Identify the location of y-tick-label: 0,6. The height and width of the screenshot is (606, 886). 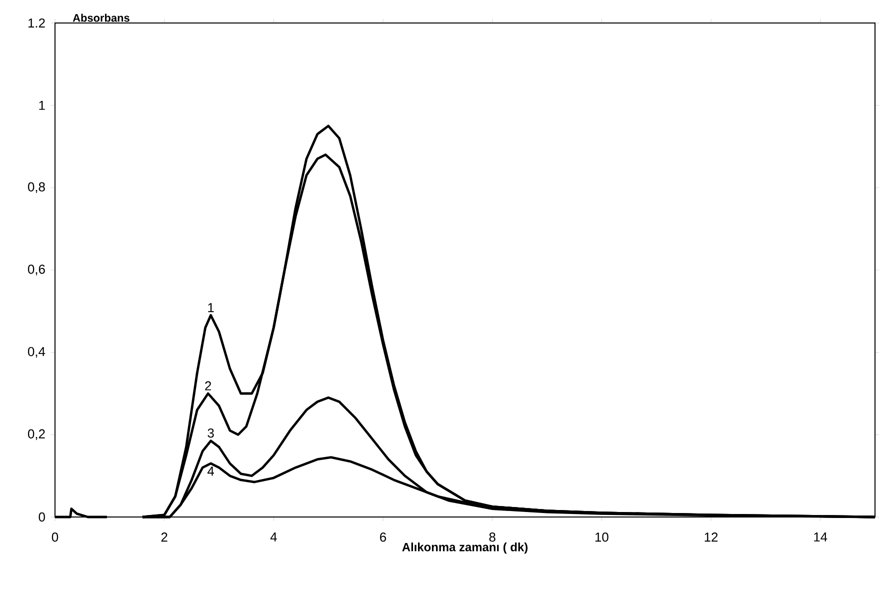
(36, 270).